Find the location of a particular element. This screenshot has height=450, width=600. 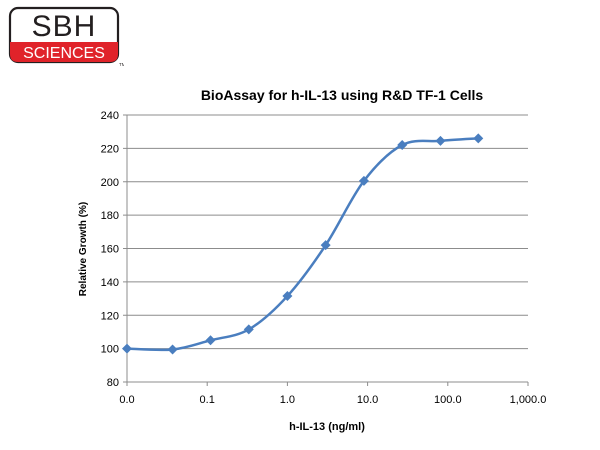

y-axis-label: Relative Growth (%) is located at coordinates (83, 249).